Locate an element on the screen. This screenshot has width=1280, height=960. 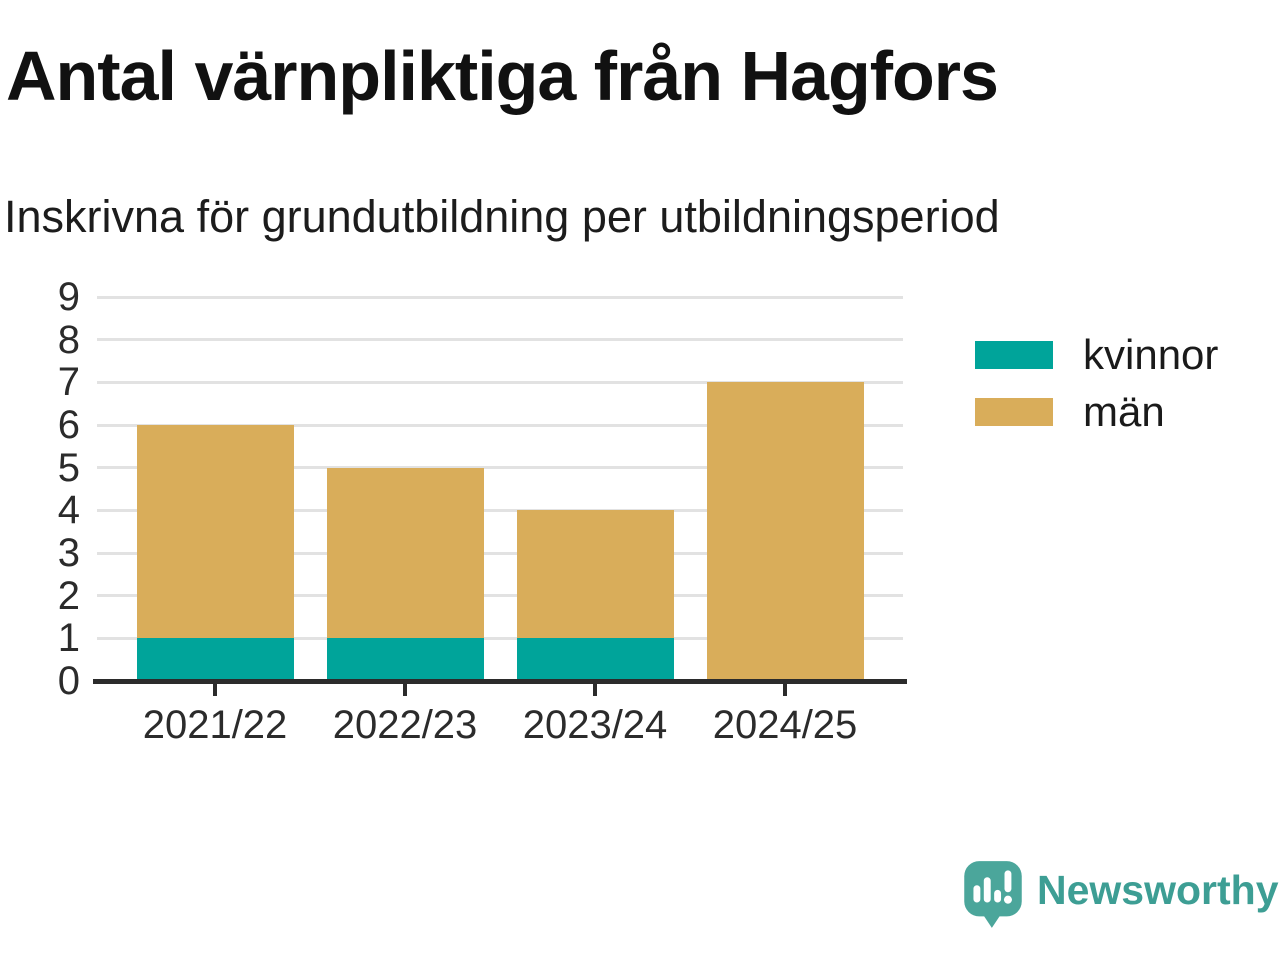
gridline-y4 is located at coordinates (500, 510).